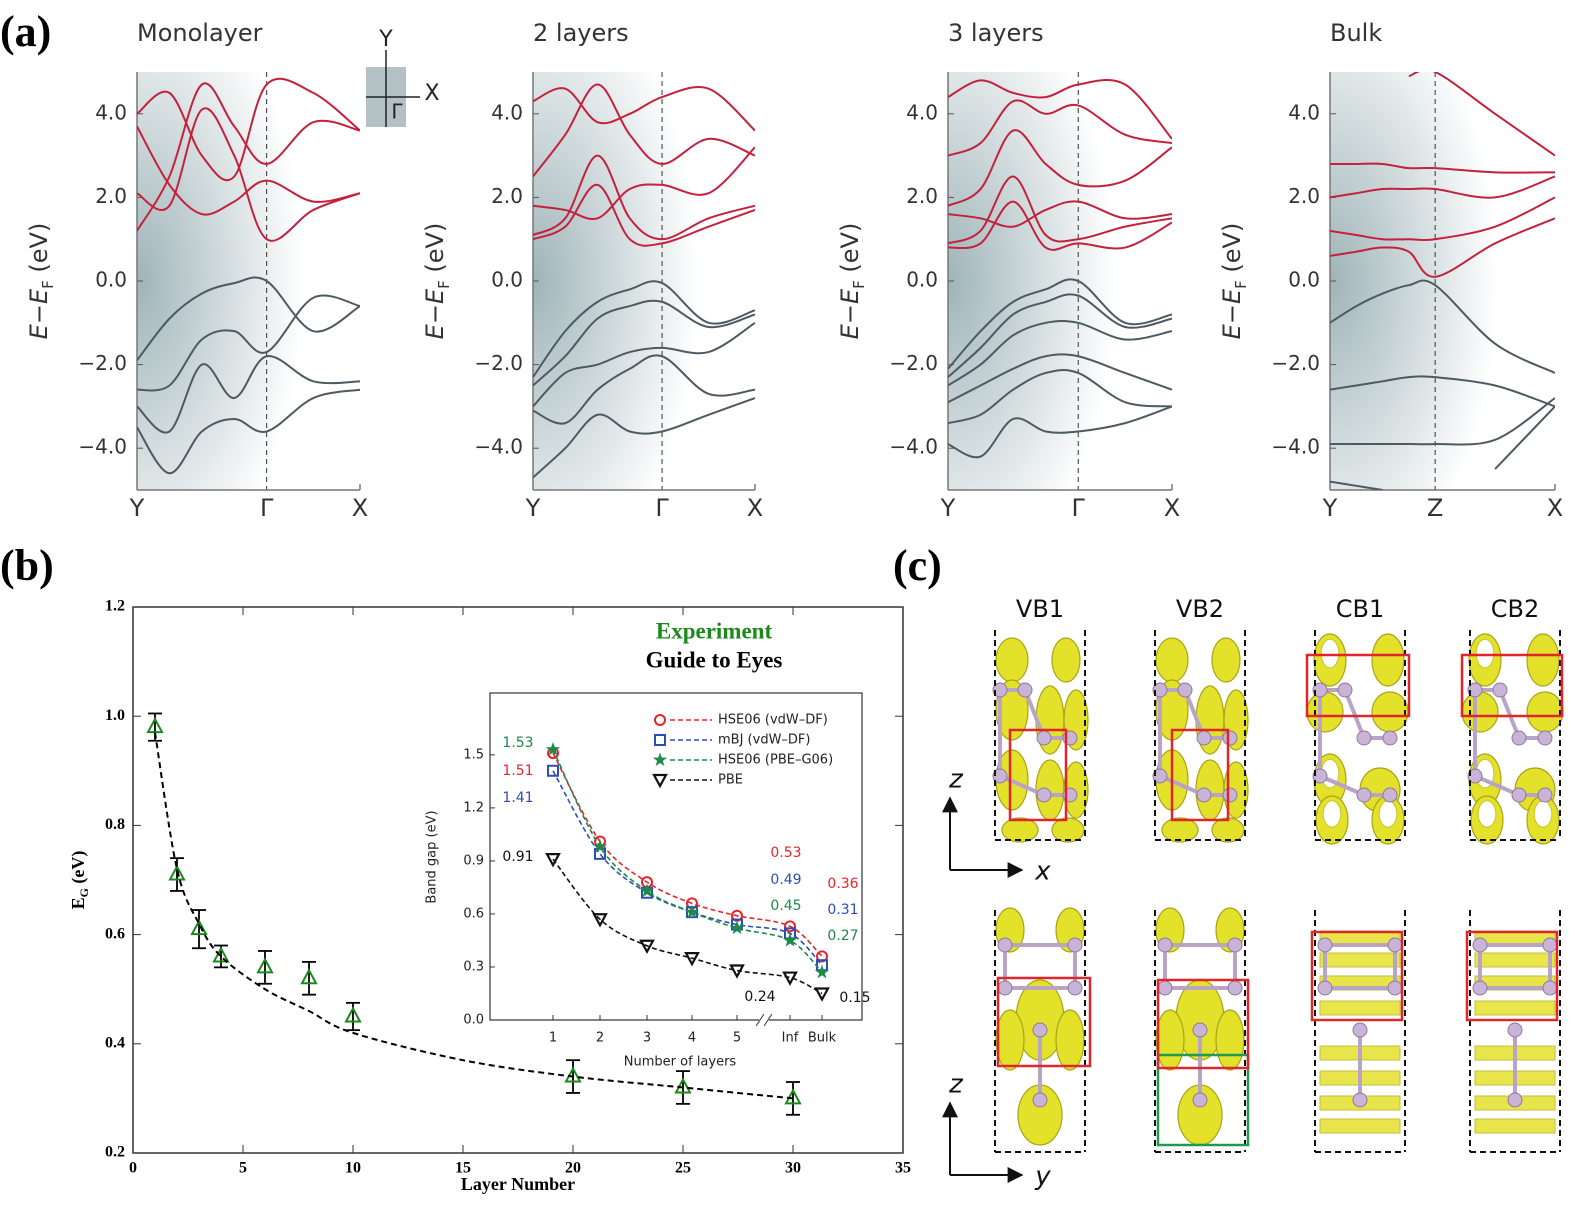 The image size is (1575, 1206). What do you see at coordinates (842, 884) in the screenshot?
I see `value-label: 0.36` at bounding box center [842, 884].